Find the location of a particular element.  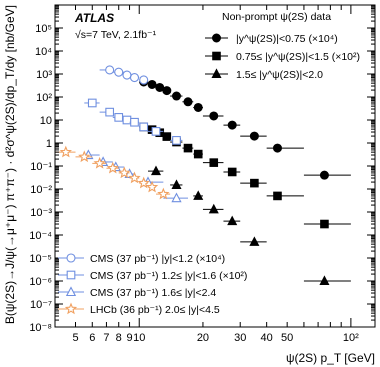

x-axis-title: ψ(2S) p_T [GeV] is located at coordinates (330, 358).